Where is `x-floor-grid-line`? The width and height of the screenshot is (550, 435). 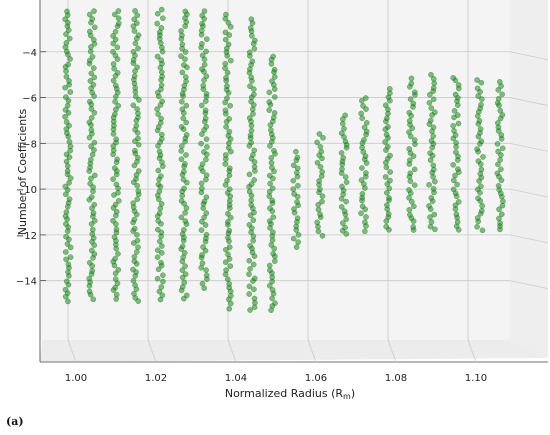 x-floor-grid-line is located at coordinates (472, 351).